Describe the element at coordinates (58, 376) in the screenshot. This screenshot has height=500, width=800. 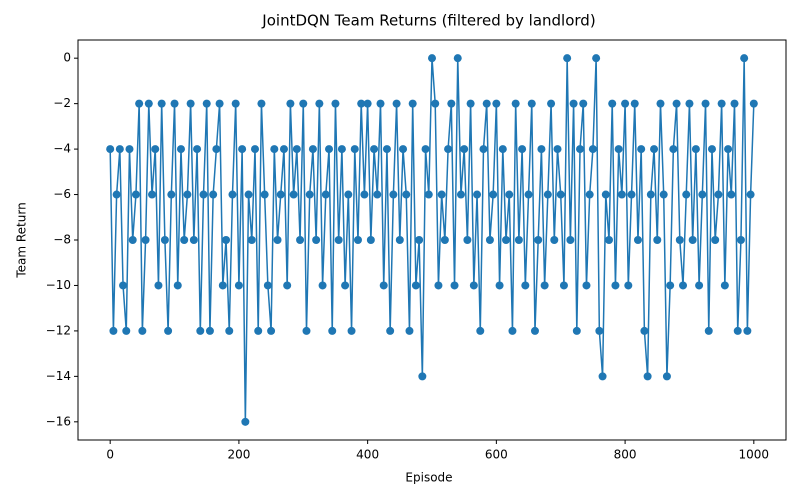
I see `y-tick-label: −14` at that location.